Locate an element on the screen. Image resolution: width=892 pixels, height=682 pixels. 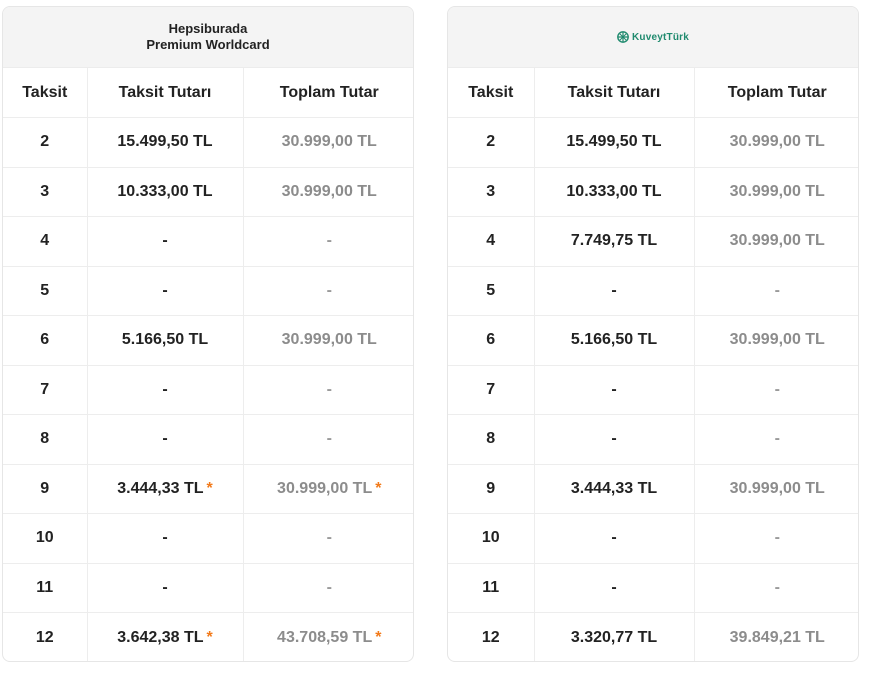
installment-count: 10 is located at coordinates (491, 538).